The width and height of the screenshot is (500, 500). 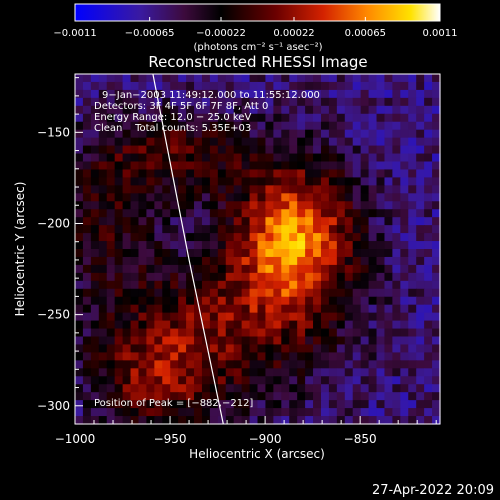 What do you see at coordinates (172, 117) in the screenshot?
I see `annotation-energy-range: Energy Range: 12.0 − 25.0 keV` at bounding box center [172, 117].